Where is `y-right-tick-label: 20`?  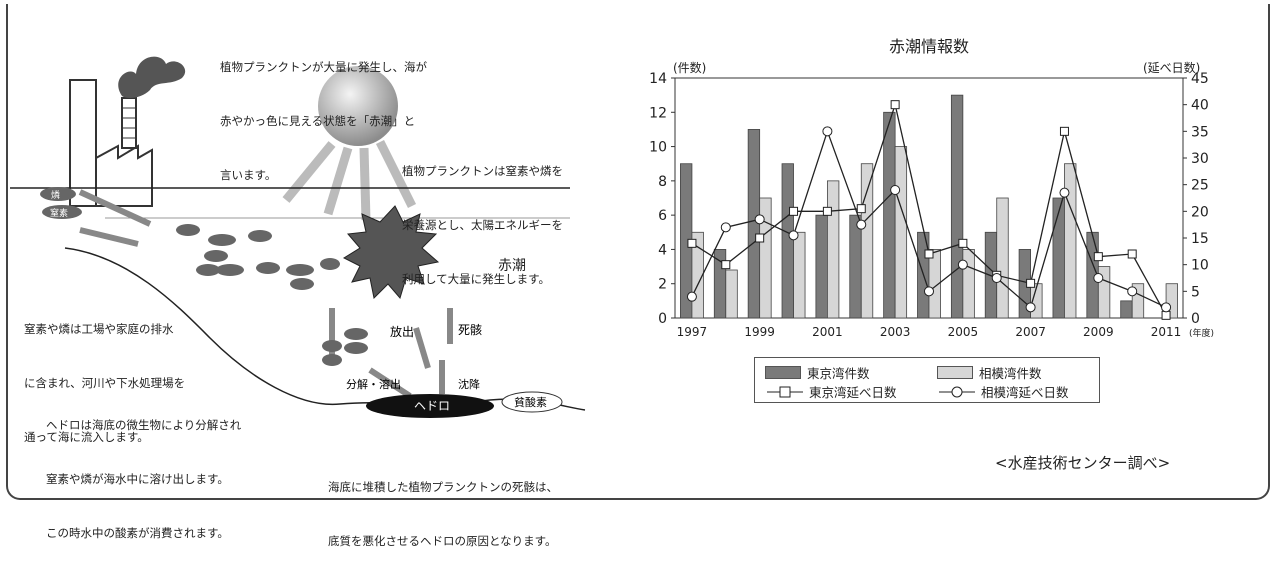 y-right-tick-label: 20 is located at coordinates (1200, 212).